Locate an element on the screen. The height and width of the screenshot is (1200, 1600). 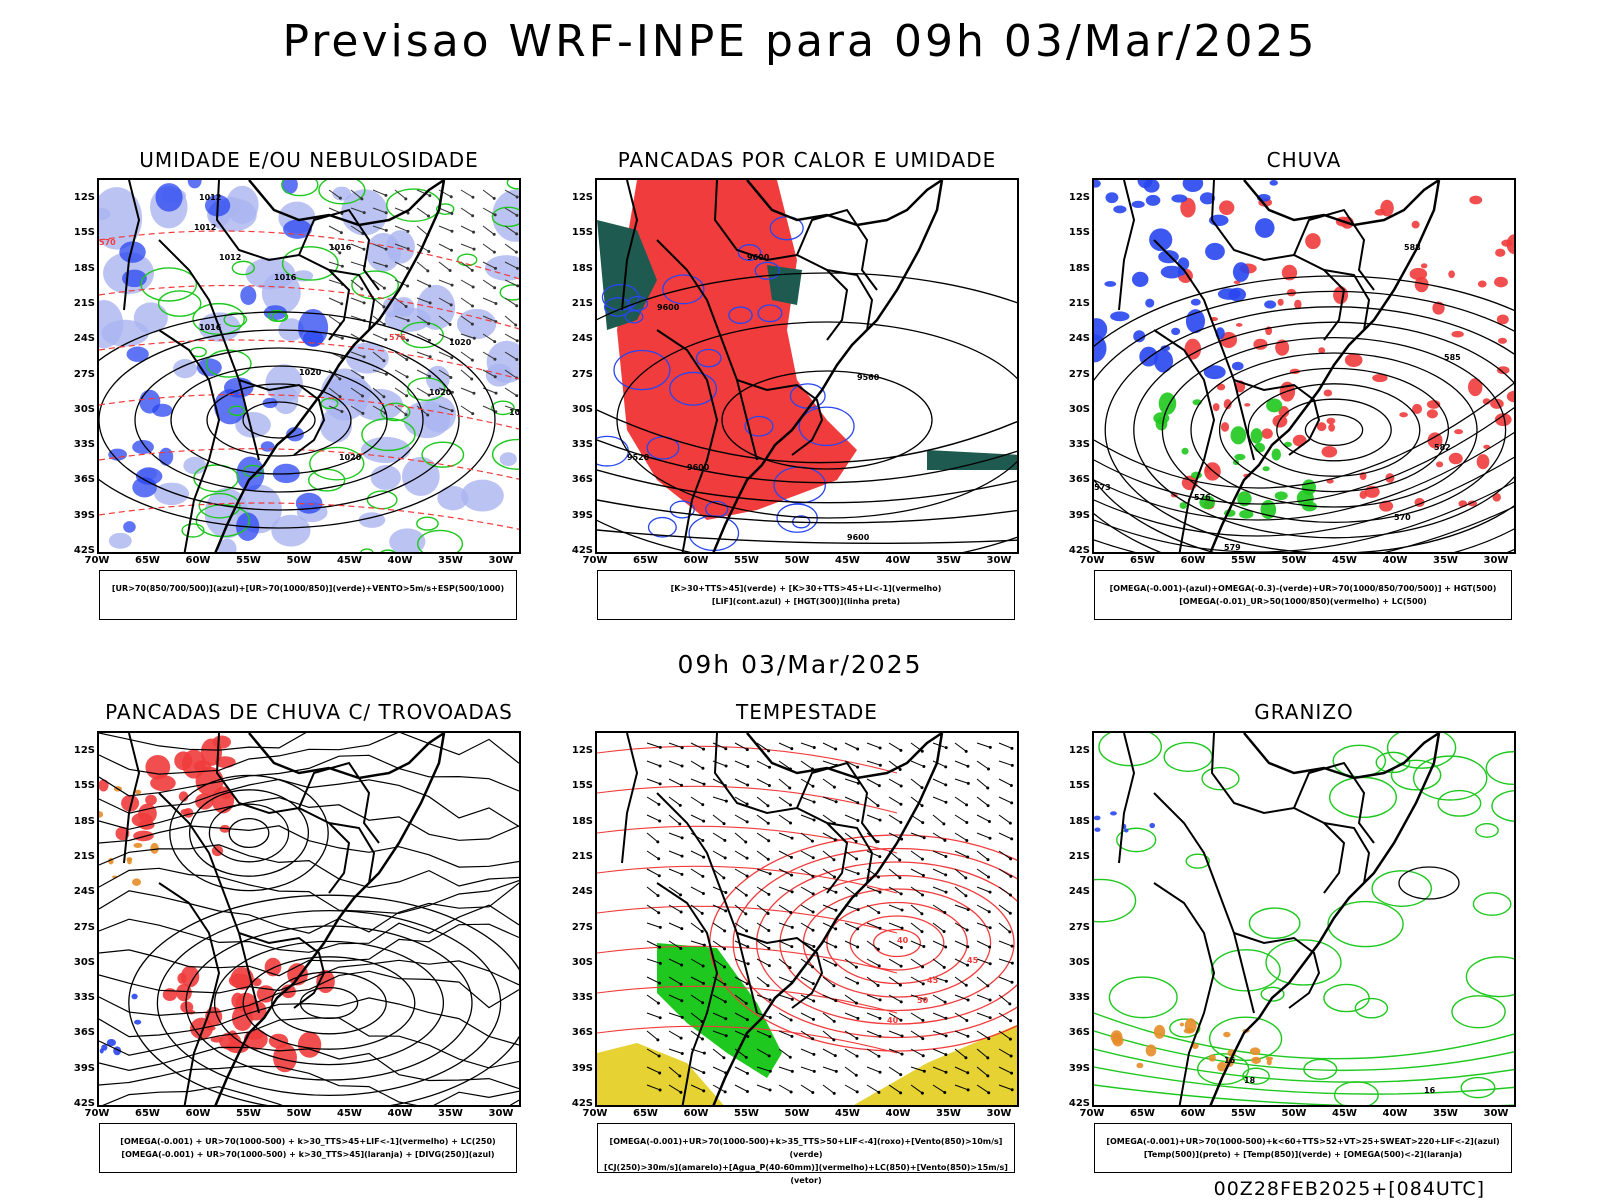
contour-label: 40 is located at coordinates (893, 1020).